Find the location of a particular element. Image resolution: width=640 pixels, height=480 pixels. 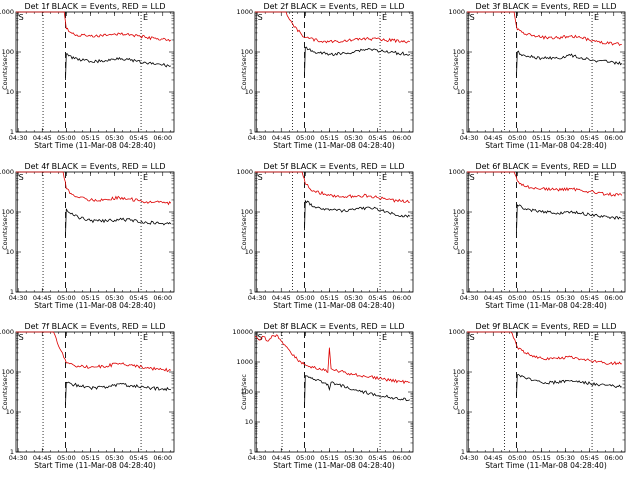

chart-title: Det 1f BLACK = Events, RED = LLD is located at coordinates (94, 6).